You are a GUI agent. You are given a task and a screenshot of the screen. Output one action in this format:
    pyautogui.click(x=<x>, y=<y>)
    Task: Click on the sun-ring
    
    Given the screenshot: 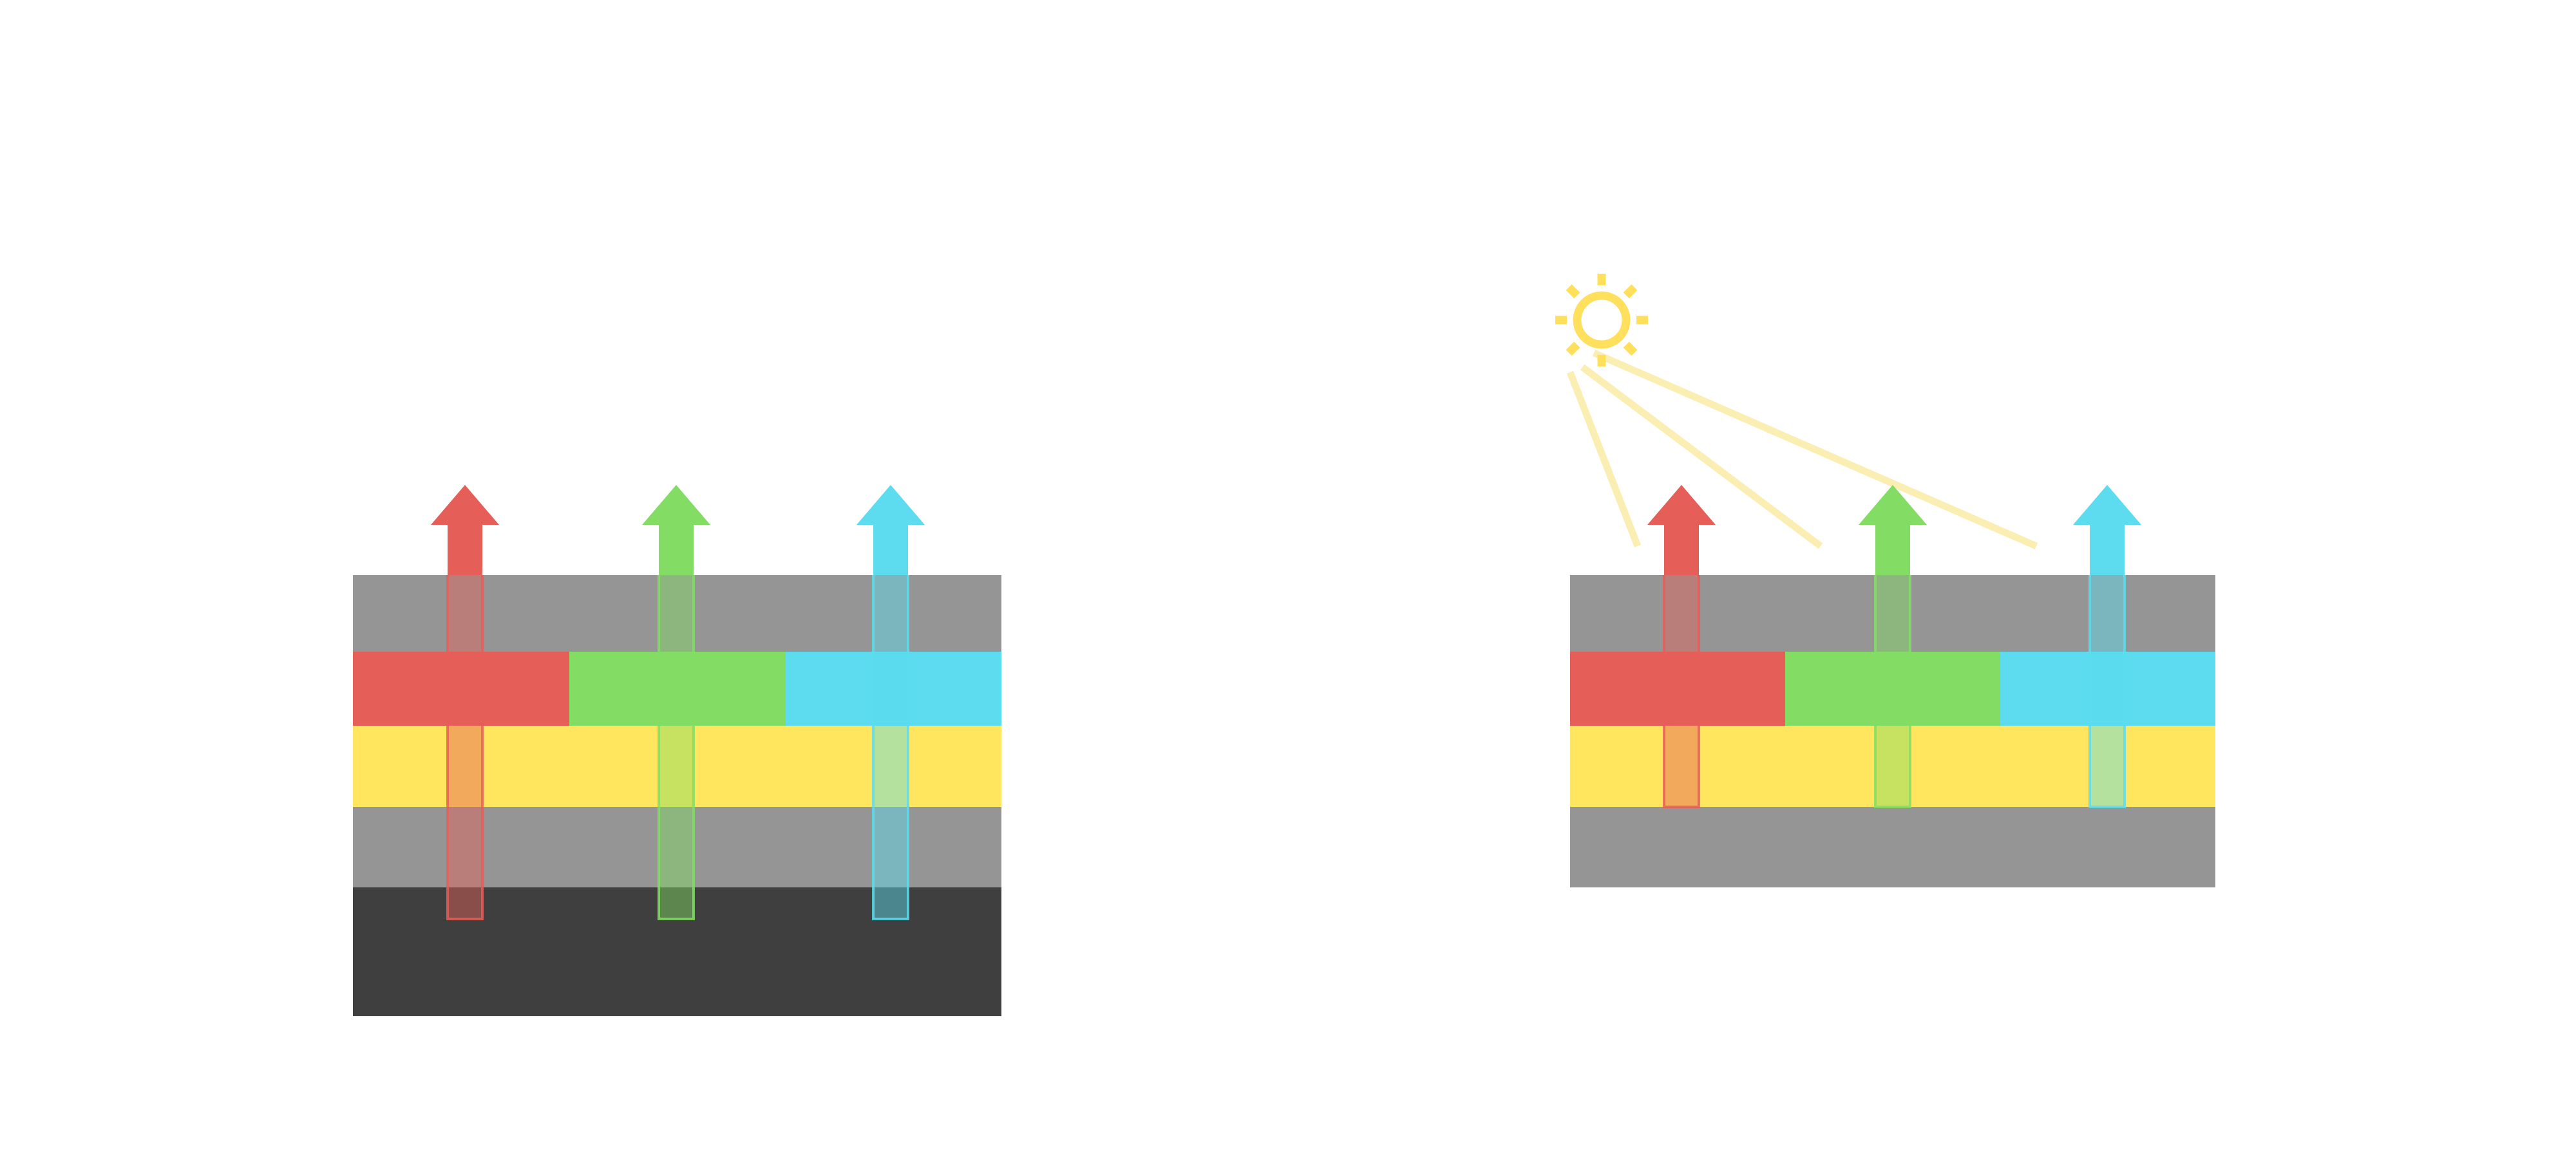 What is the action you would take?
    pyautogui.click(x=1602, y=320)
    